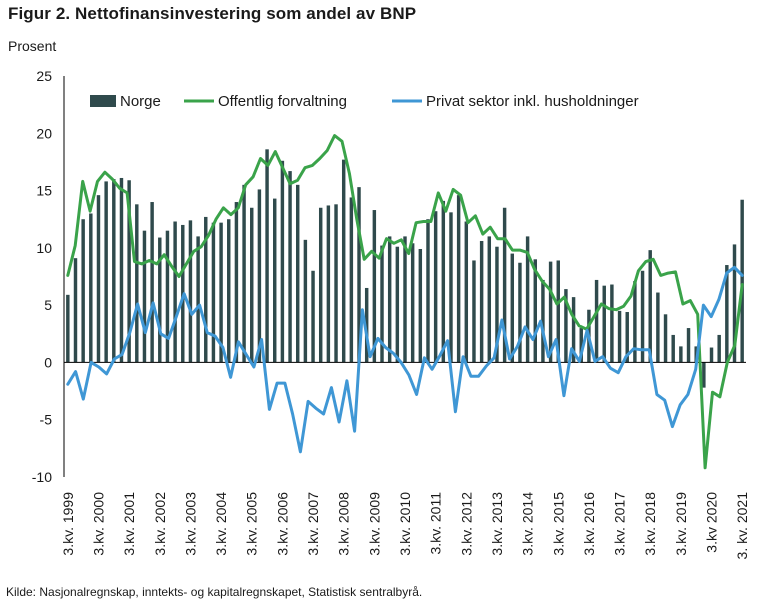 This screenshot has height=615, width=768. Describe the element at coordinates (252, 524) in the screenshot. I see `x-tick-label: 3.kv. 2005` at that location.